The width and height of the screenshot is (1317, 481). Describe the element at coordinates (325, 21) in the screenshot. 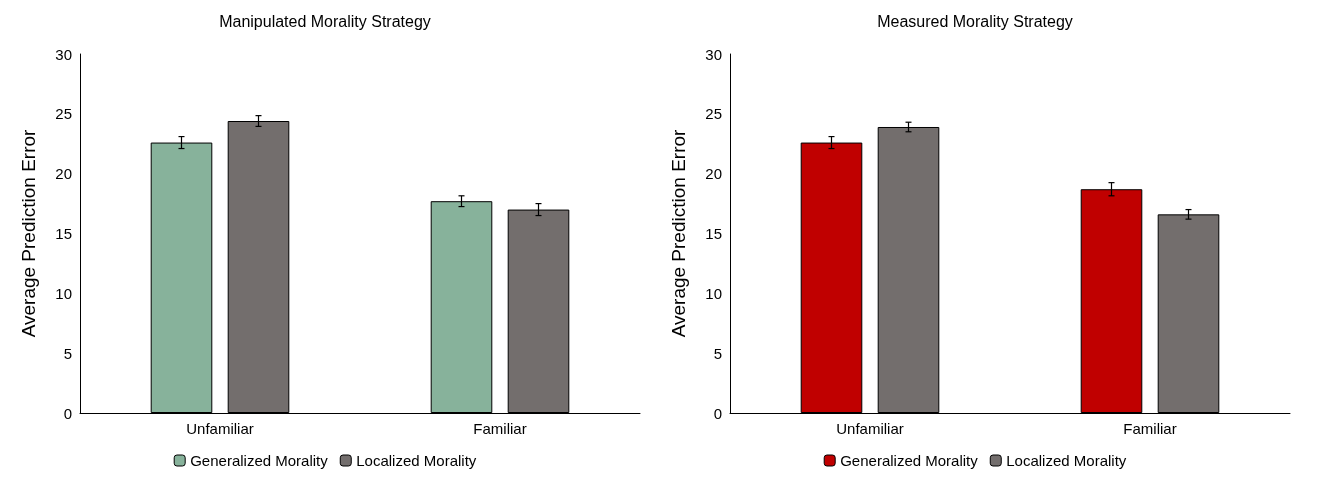

I see `chart-title: Manipulated Morality Strategy` at that location.